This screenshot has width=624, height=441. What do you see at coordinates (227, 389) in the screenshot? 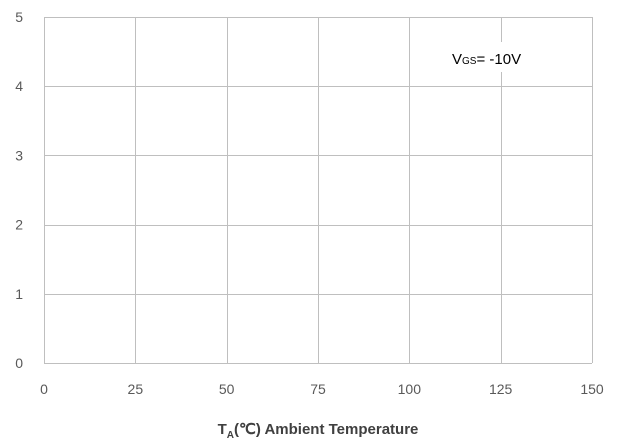
I see `x-tick-label: 50` at bounding box center [227, 389].